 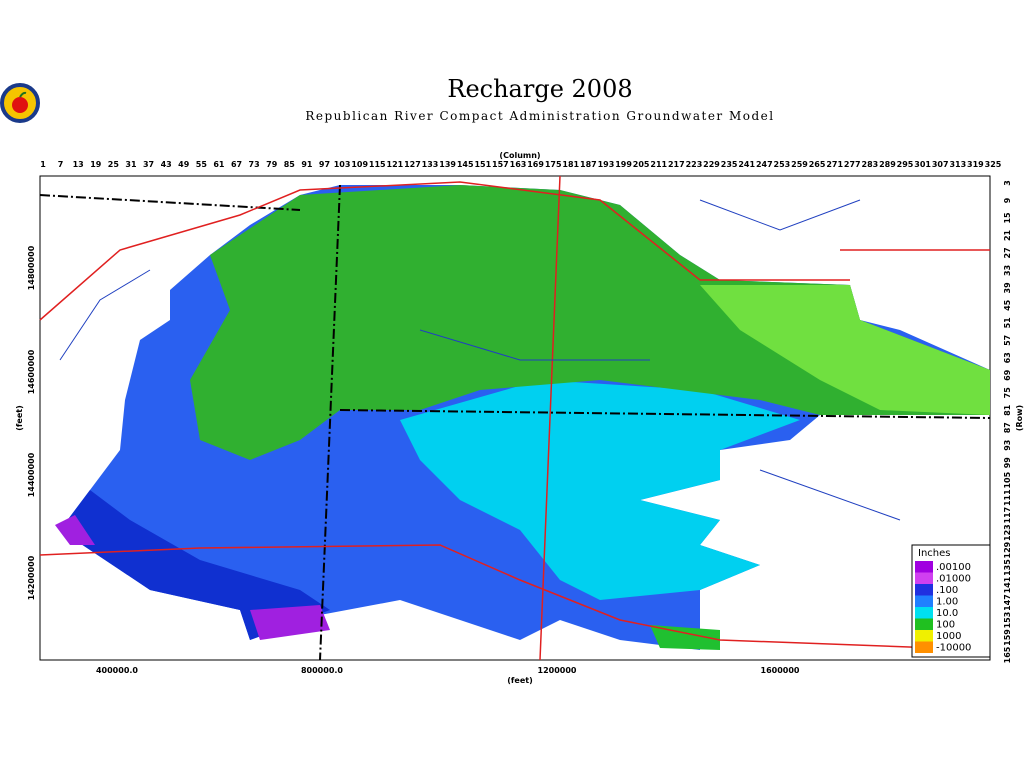 What do you see at coordinates (61, 164) in the screenshot?
I see `column-tick: 7` at bounding box center [61, 164].